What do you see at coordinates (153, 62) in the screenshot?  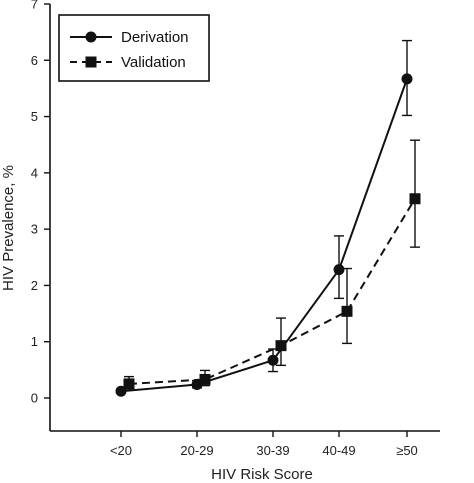 I see `legend-label-validation: Validation` at bounding box center [153, 62].